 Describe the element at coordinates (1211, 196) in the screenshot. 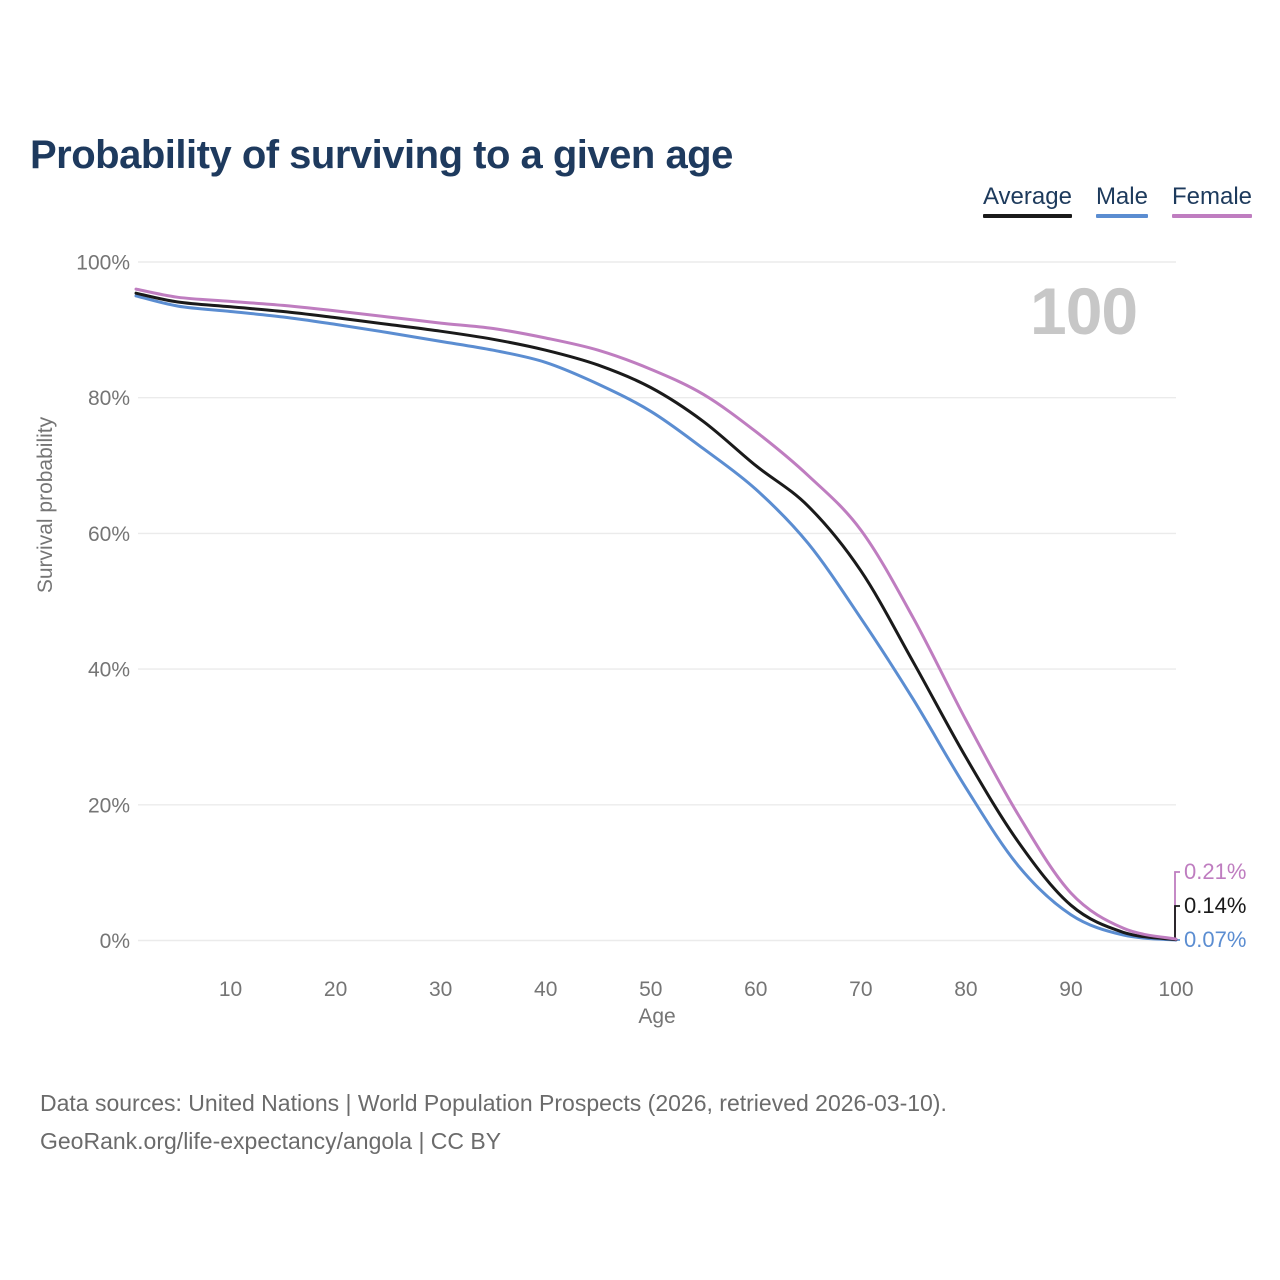

I see `legend-label-female: Female` at that location.